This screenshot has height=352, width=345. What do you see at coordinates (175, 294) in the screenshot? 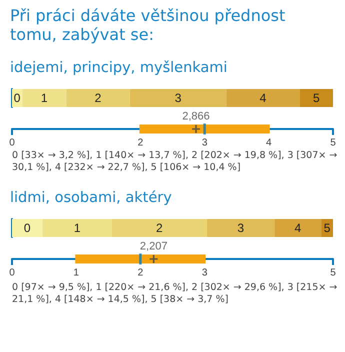
I see `text: 0 [97× → 9,5 %], 1 [220× → 21,6 %], 2 [302× → 29,6 %], 3 [215× → 21,1 %], 4 [148× → 14,5 %], 5 [38× → 3,7 %]` at bounding box center [175, 294].